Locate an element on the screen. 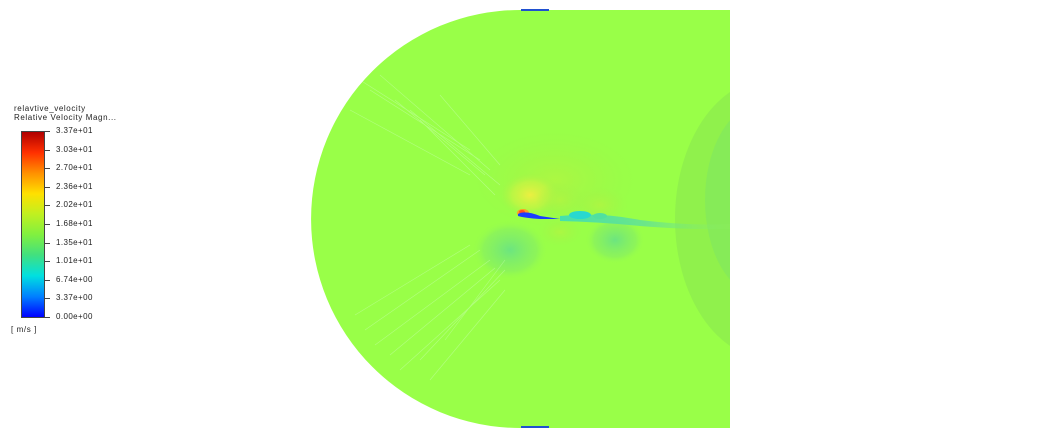  colorbar-tick-label: 1.68e+01 is located at coordinates (74, 224).